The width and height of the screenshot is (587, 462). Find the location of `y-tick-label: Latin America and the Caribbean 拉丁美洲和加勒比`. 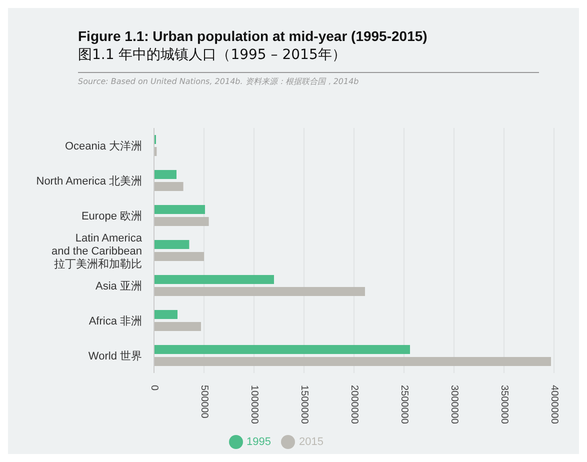

y-tick-label: Latin America and the Caribbean 拉丁美洲和加勒比 is located at coordinates (97, 251).